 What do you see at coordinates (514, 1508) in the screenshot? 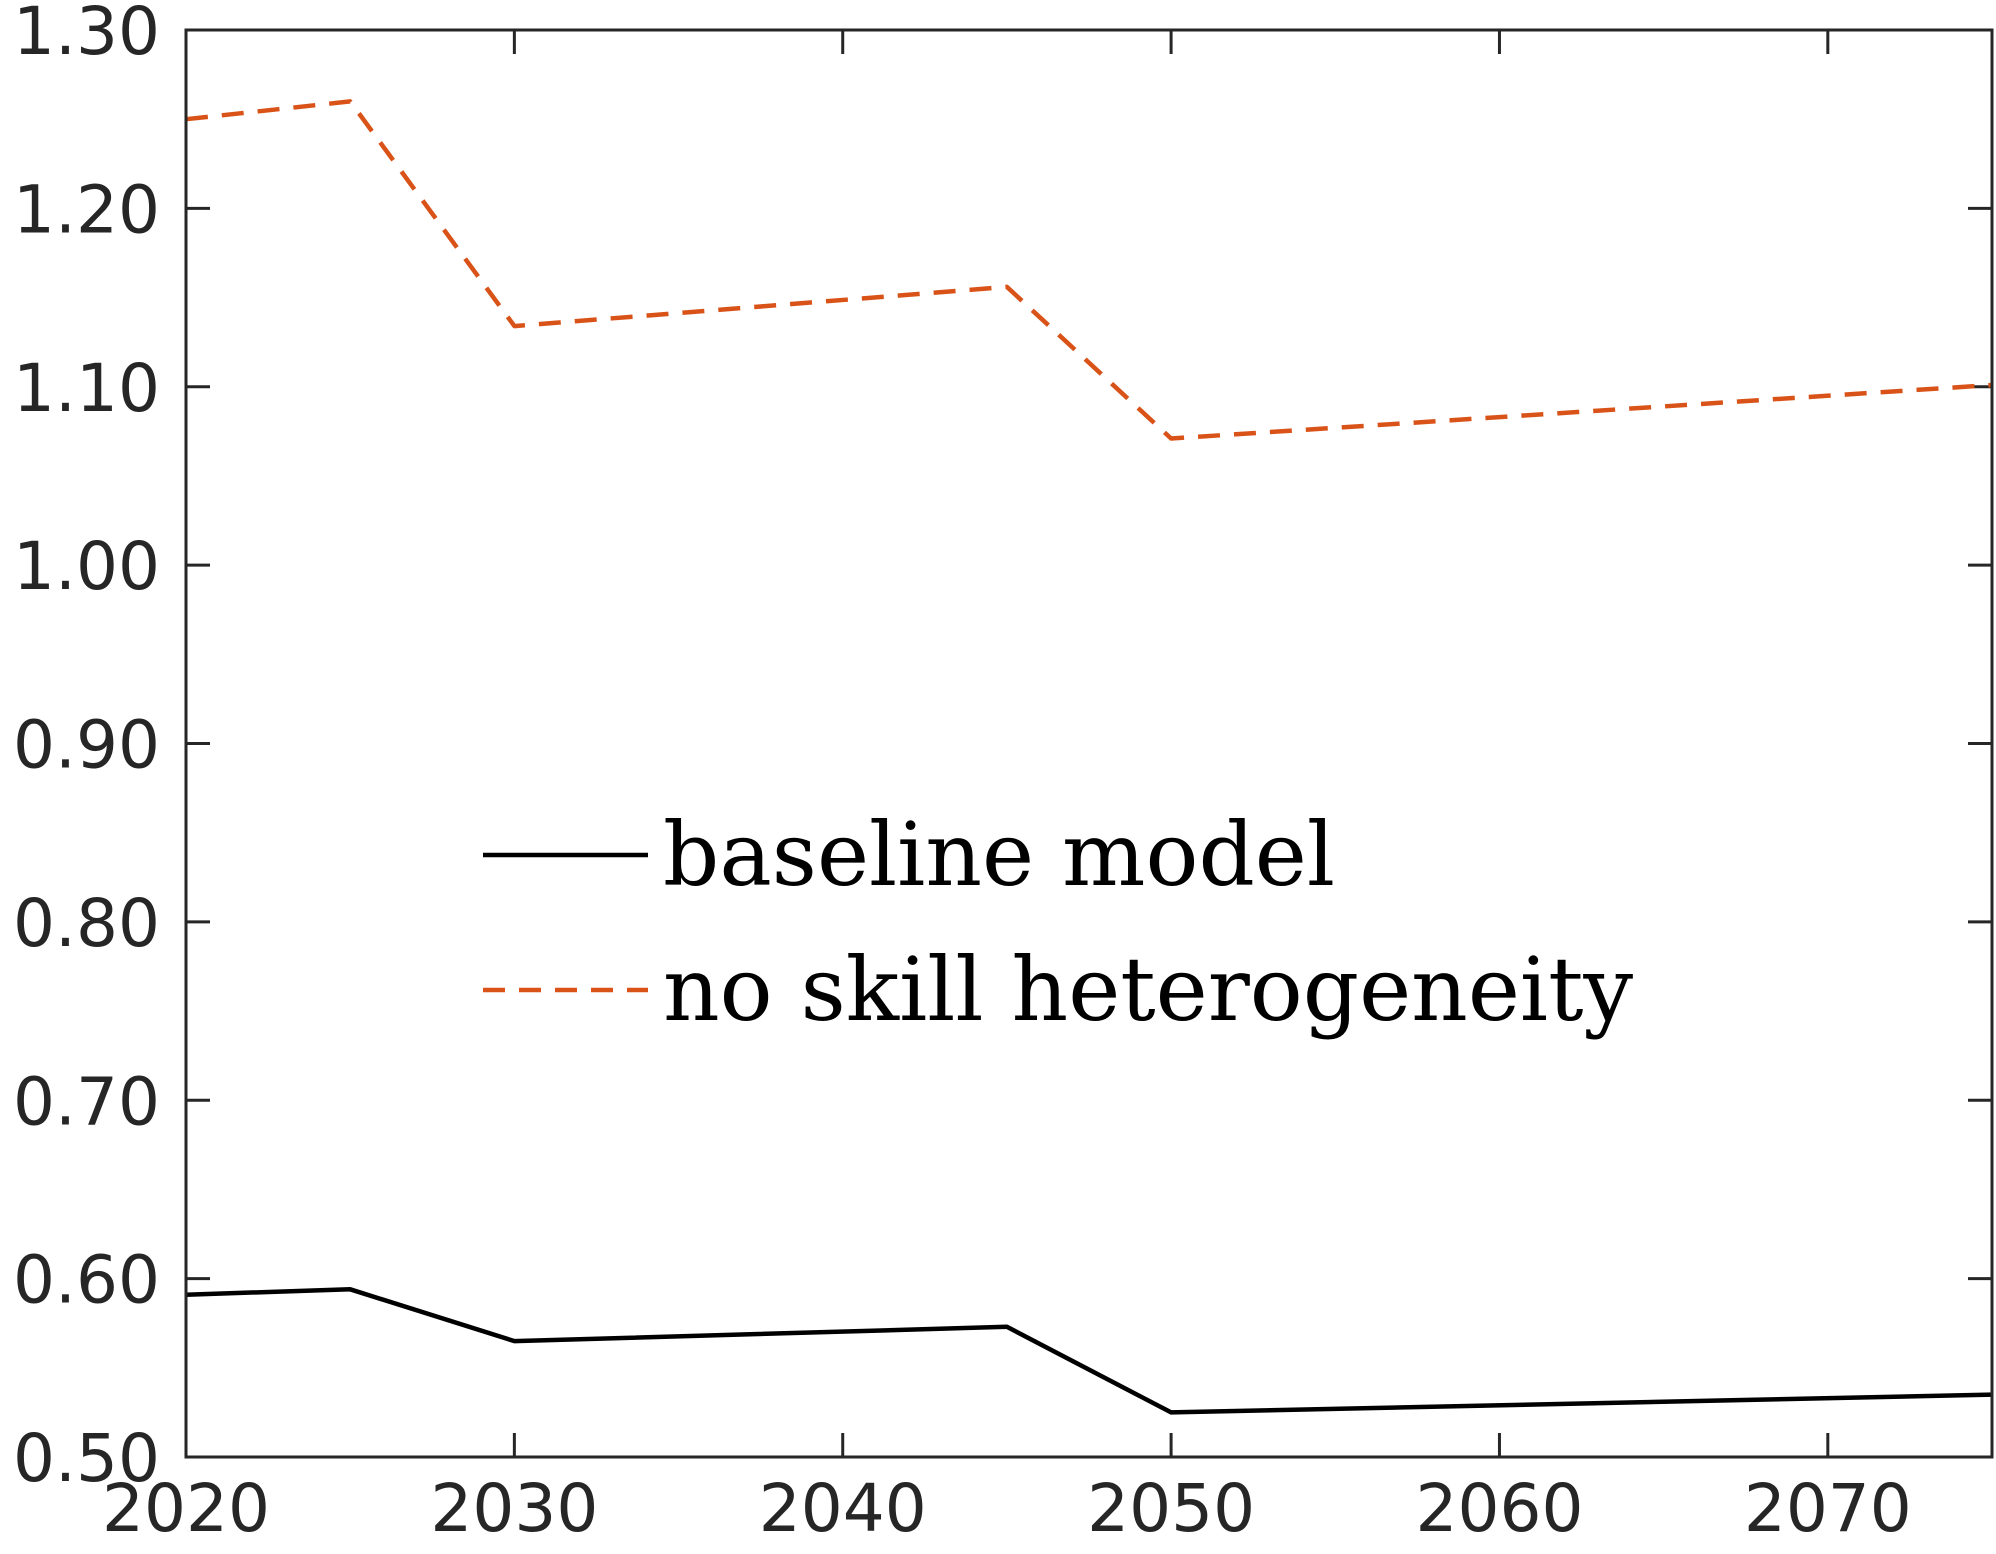
I see `x-tick-label: 2030` at bounding box center [514, 1508].